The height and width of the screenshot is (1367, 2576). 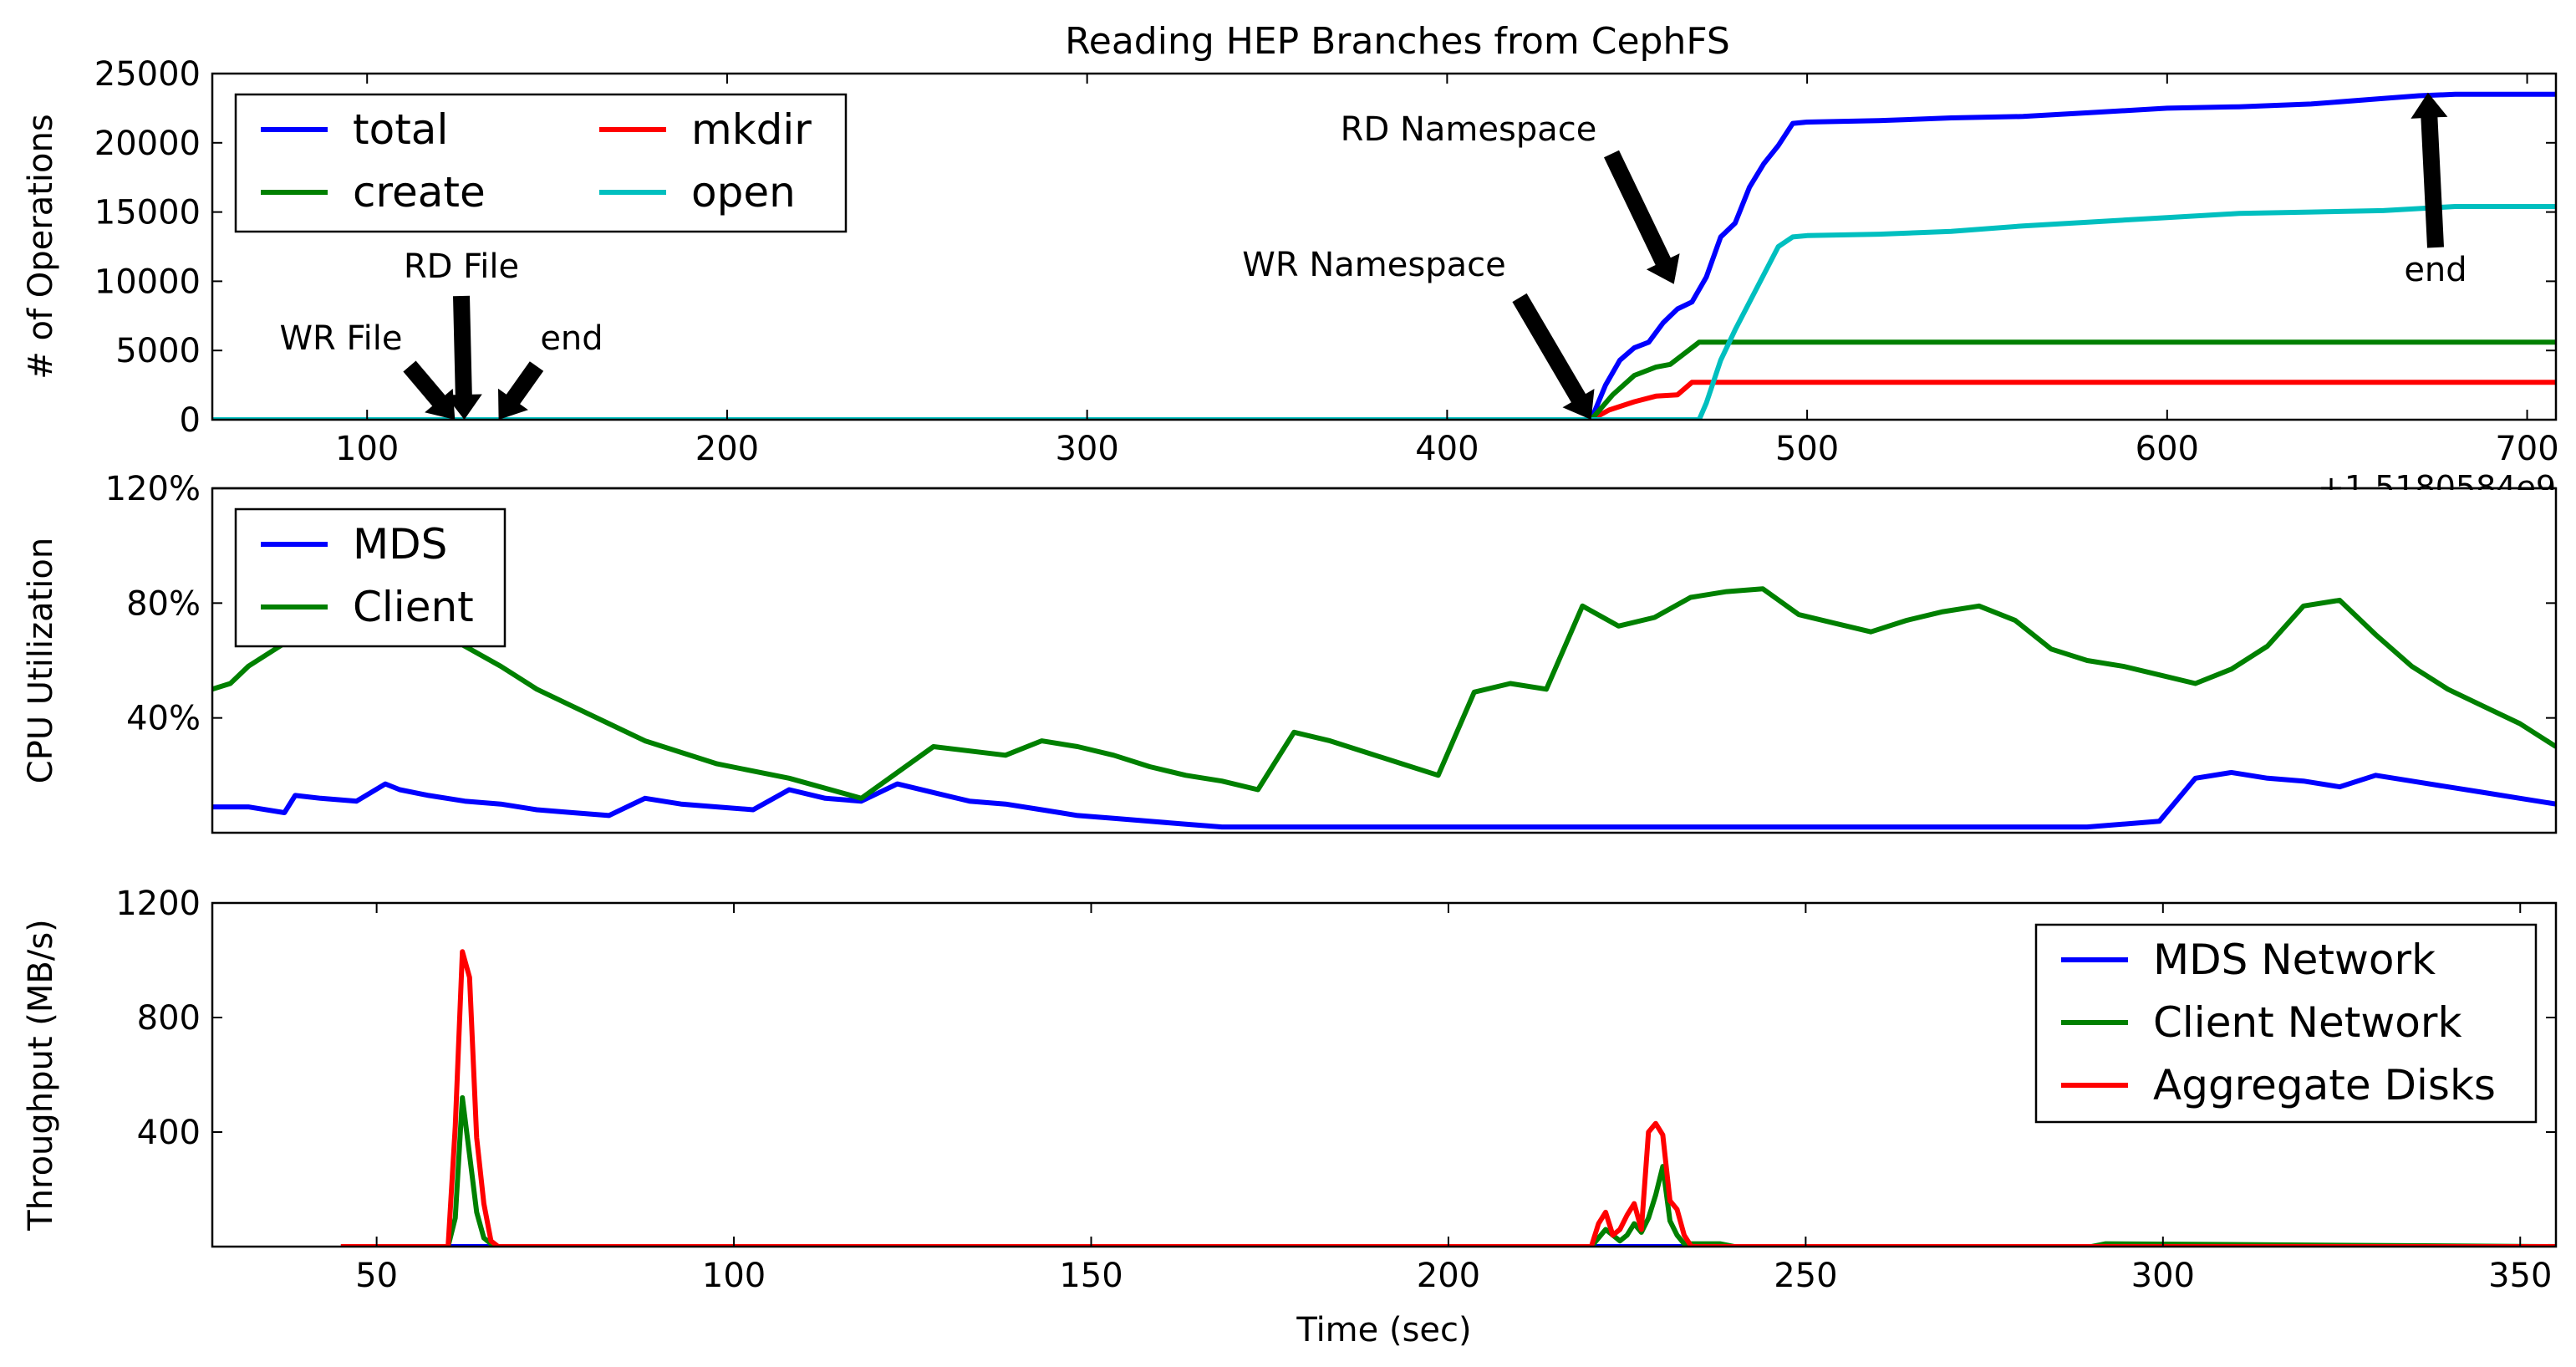 What do you see at coordinates (2435, 270) in the screenshot?
I see `annotation-end-namespace: end` at bounding box center [2435, 270].